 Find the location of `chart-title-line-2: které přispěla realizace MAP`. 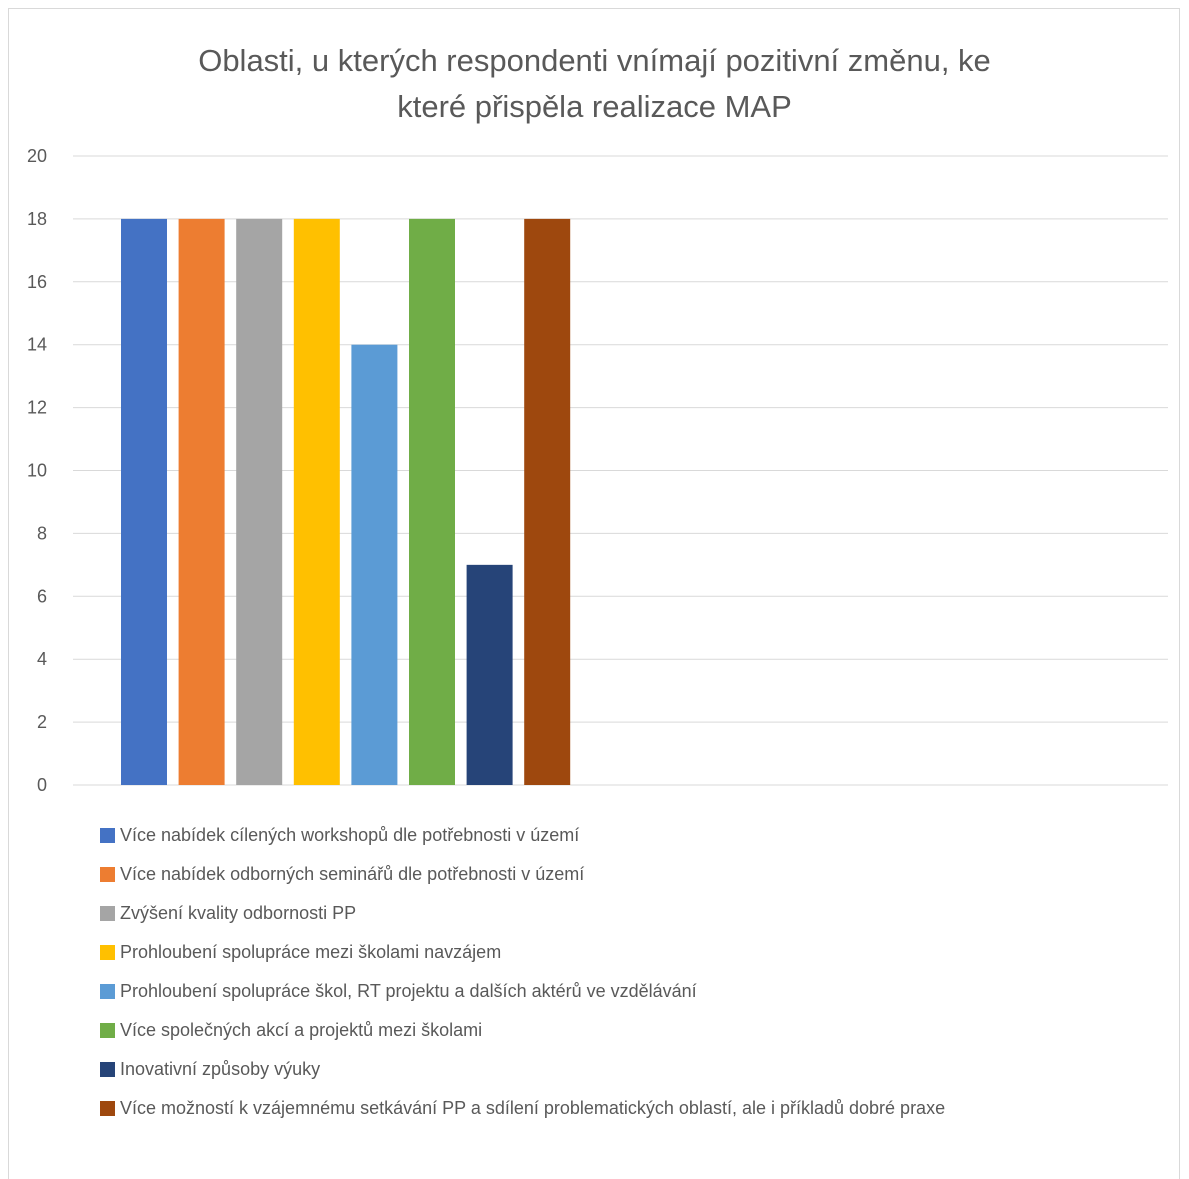

chart-title-line-2: které přispěla realizace MAP is located at coordinates (594, 106).